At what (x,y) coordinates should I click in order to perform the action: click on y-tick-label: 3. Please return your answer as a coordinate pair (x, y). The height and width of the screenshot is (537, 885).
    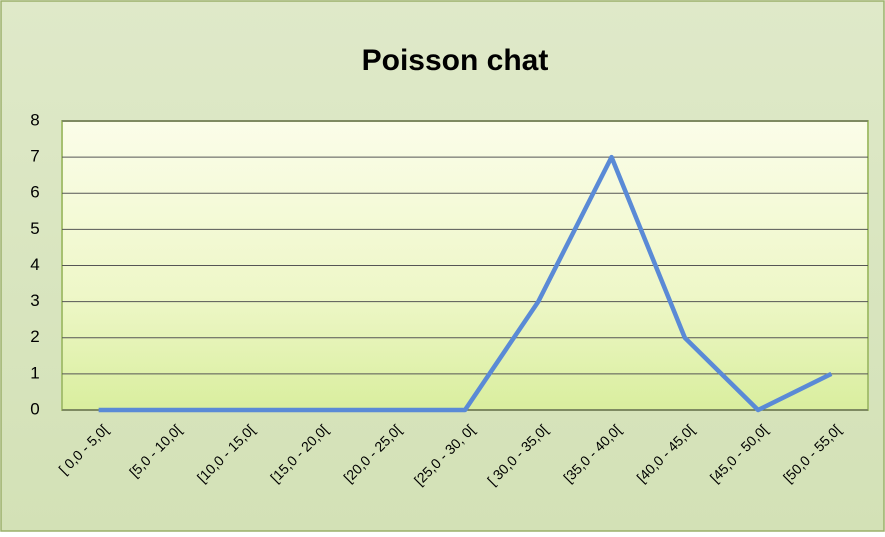
    Looking at the image, I should click on (34, 300).